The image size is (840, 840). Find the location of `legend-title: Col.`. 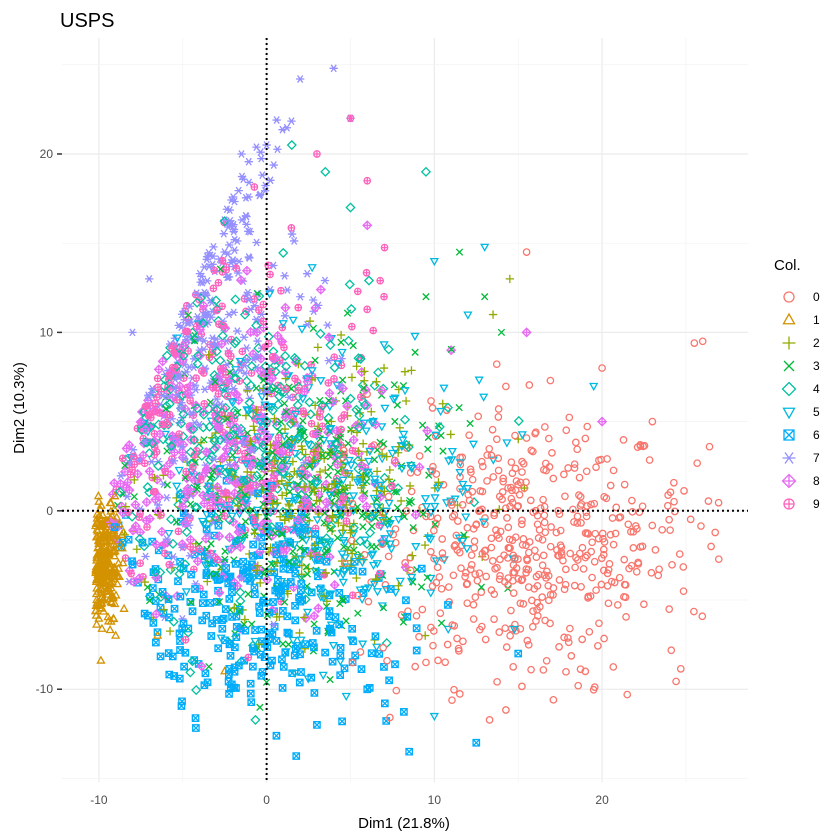

legend-title: Col. is located at coordinates (787, 265).